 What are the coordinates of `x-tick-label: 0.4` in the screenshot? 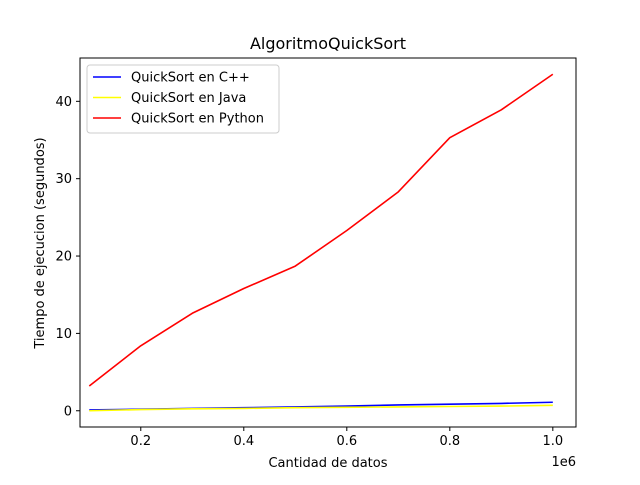 It's located at (243, 441).